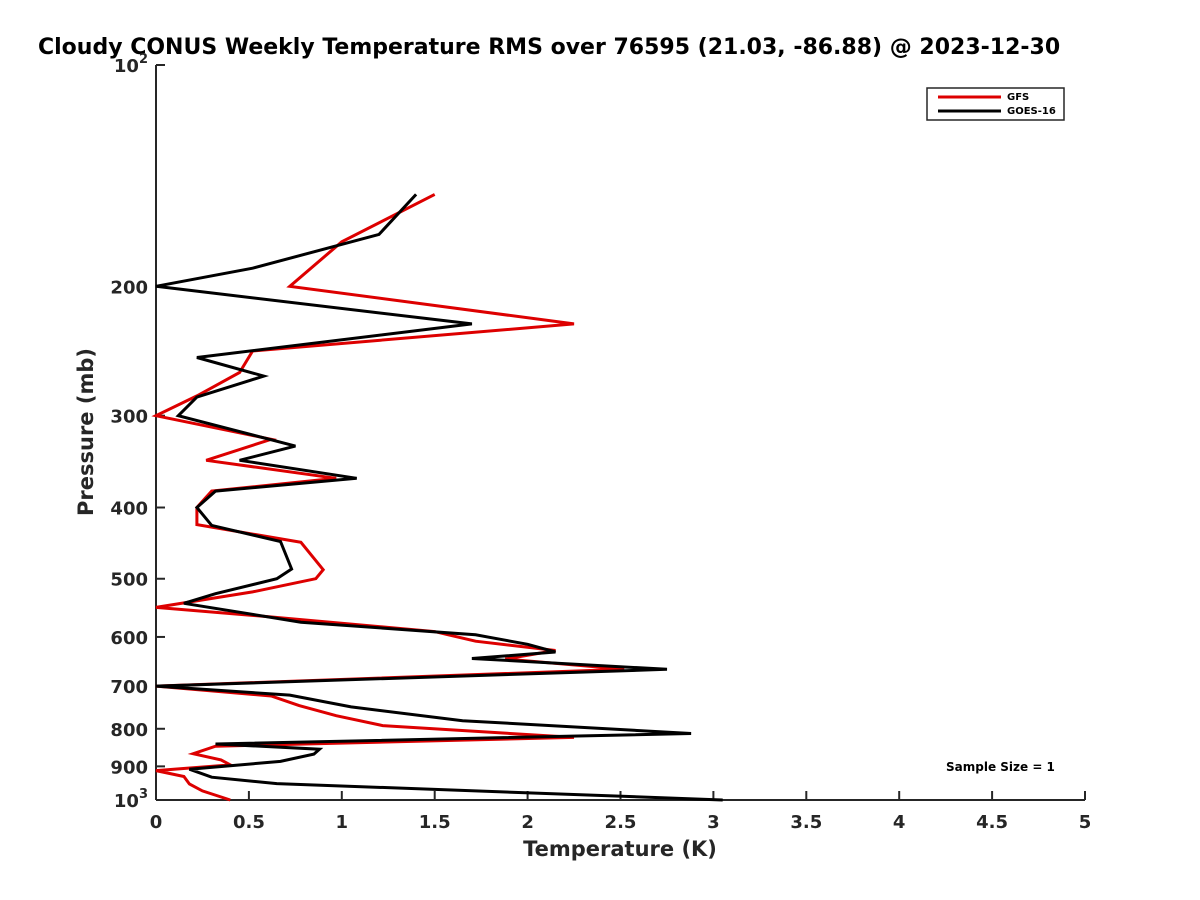 Image resolution: width=1200 pixels, height=900 pixels. Describe the element at coordinates (1031, 111) in the screenshot. I see `legend-label-goes-16: GOES-16` at that location.